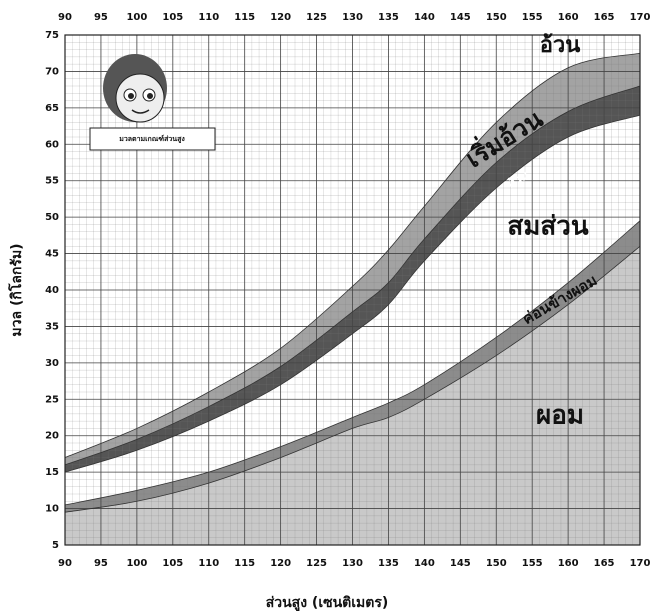  What do you see at coordinates (136, 563) in the screenshot?
I see `x-tick-label: 100` at bounding box center [136, 563].